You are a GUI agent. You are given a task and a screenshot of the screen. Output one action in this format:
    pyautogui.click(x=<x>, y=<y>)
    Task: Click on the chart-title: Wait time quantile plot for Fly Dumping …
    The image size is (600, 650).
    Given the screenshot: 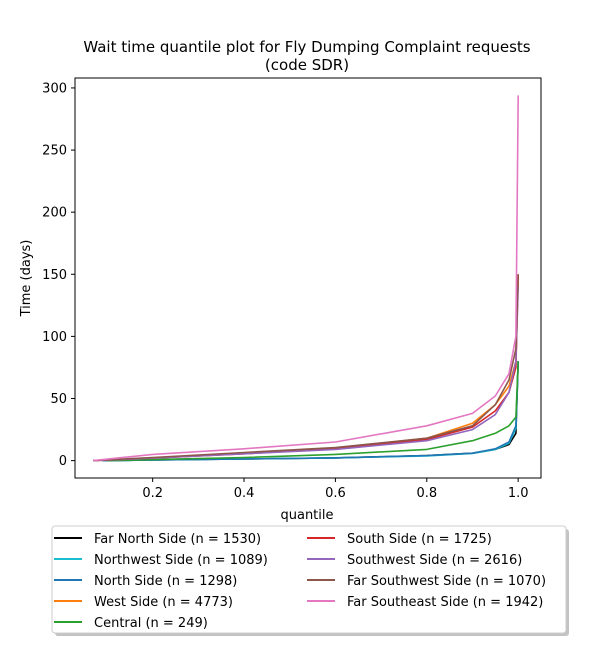 What is the action you would take?
    pyautogui.click(x=306, y=47)
    